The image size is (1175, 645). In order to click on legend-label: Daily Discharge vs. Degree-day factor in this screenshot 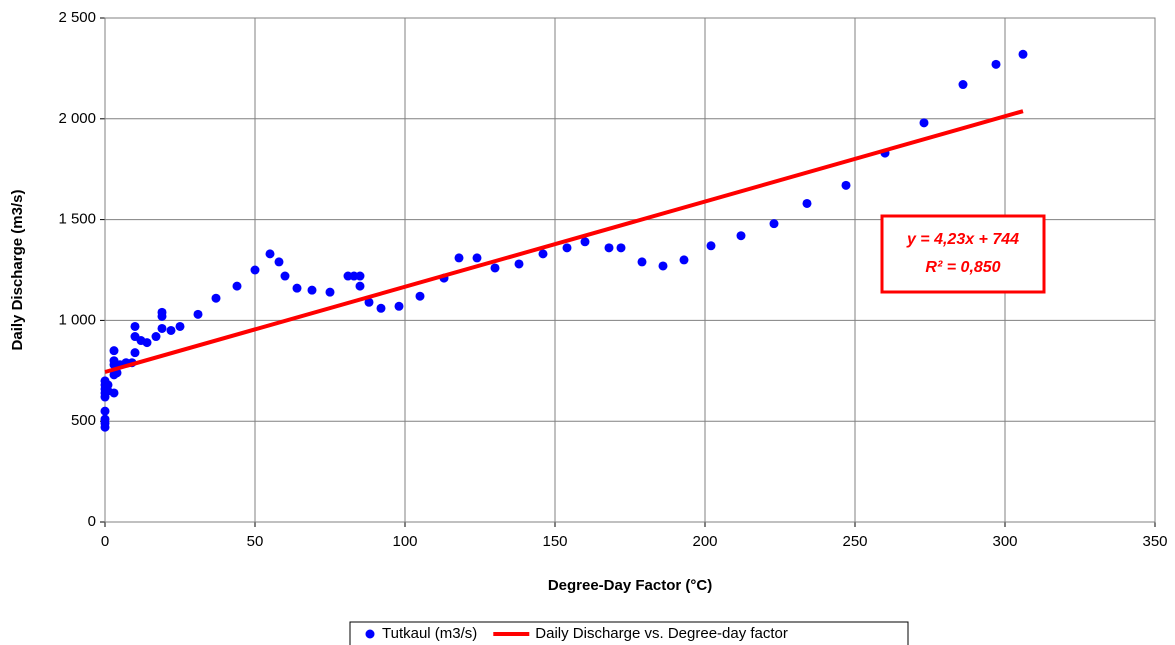, I will do `click(661, 633)`.